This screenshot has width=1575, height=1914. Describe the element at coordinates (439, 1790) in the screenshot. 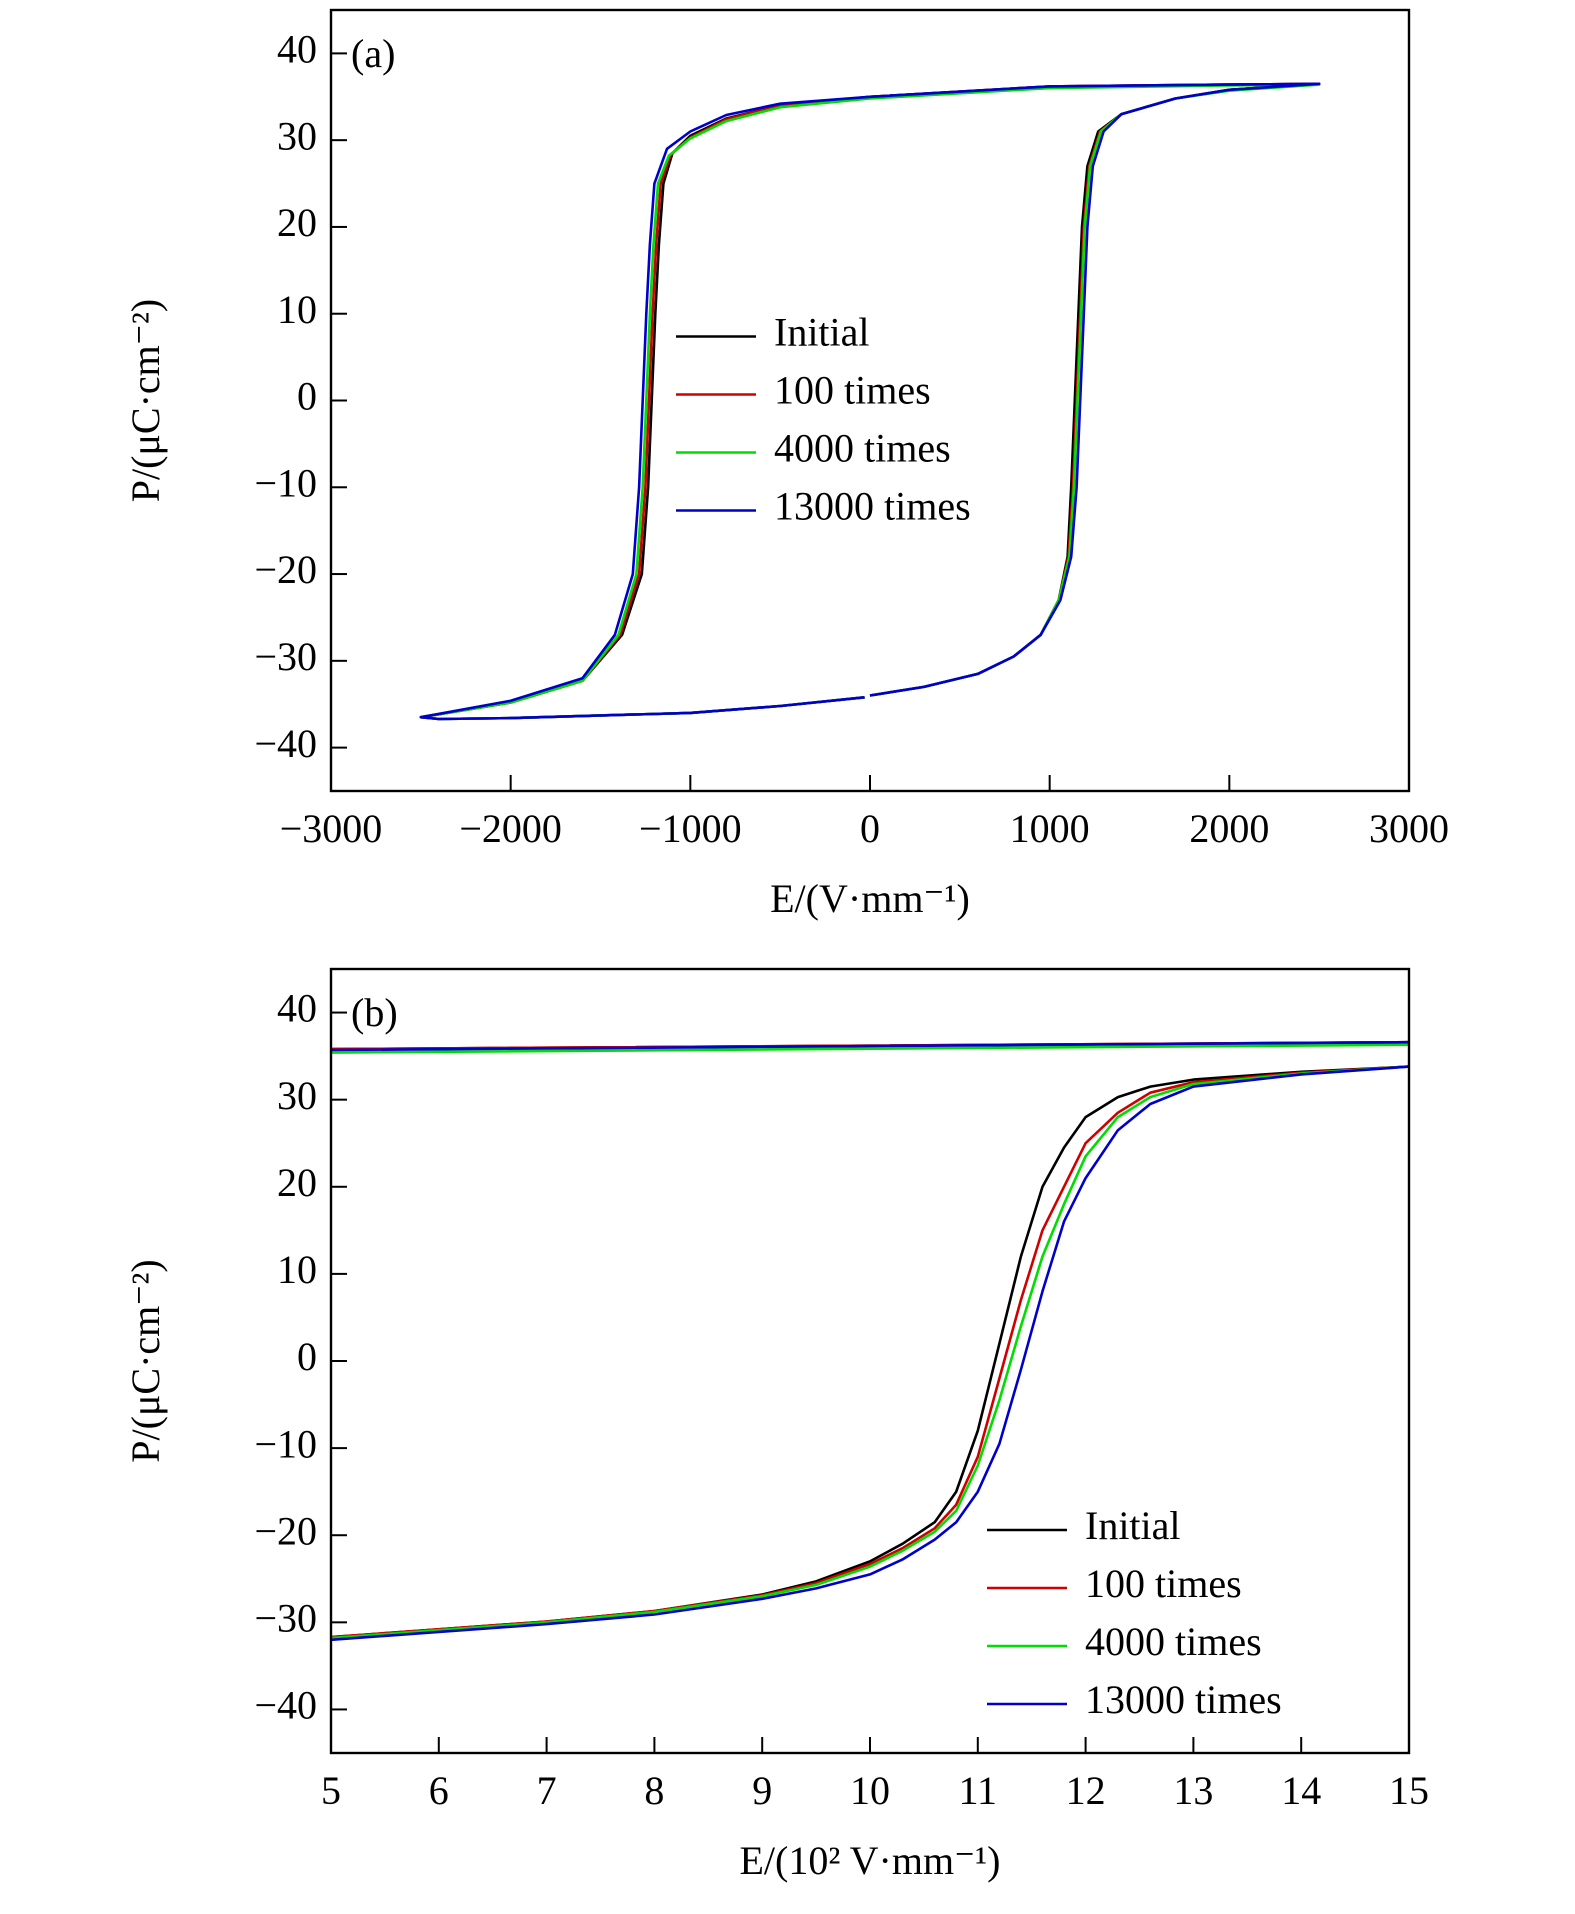

I see `x-tick-label: 6` at that location.